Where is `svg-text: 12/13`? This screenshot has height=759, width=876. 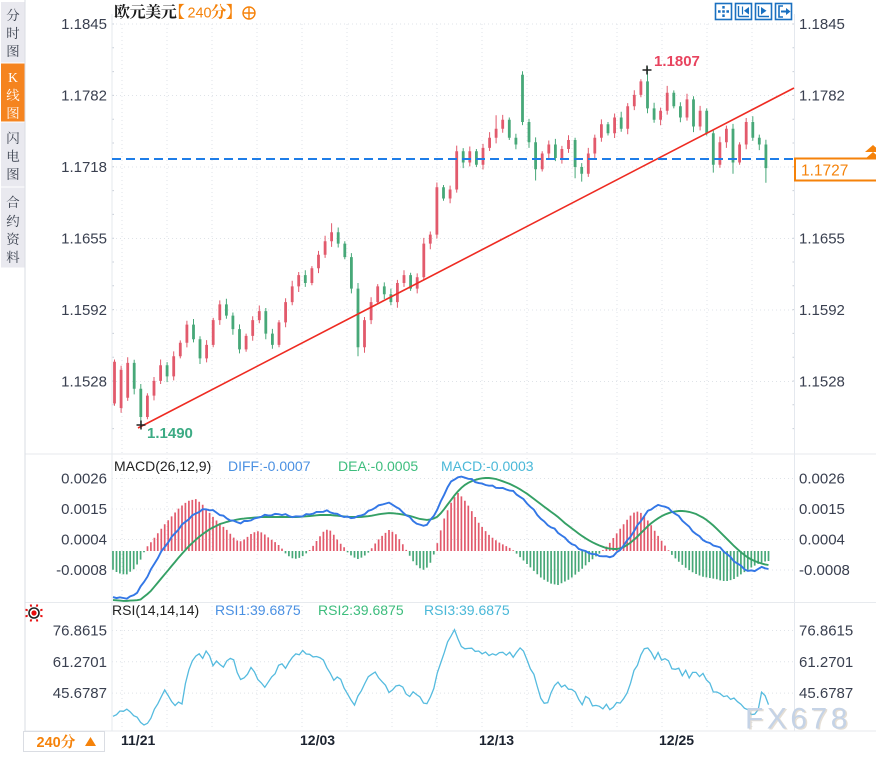 svg-text: 12/13 is located at coordinates (496, 740).